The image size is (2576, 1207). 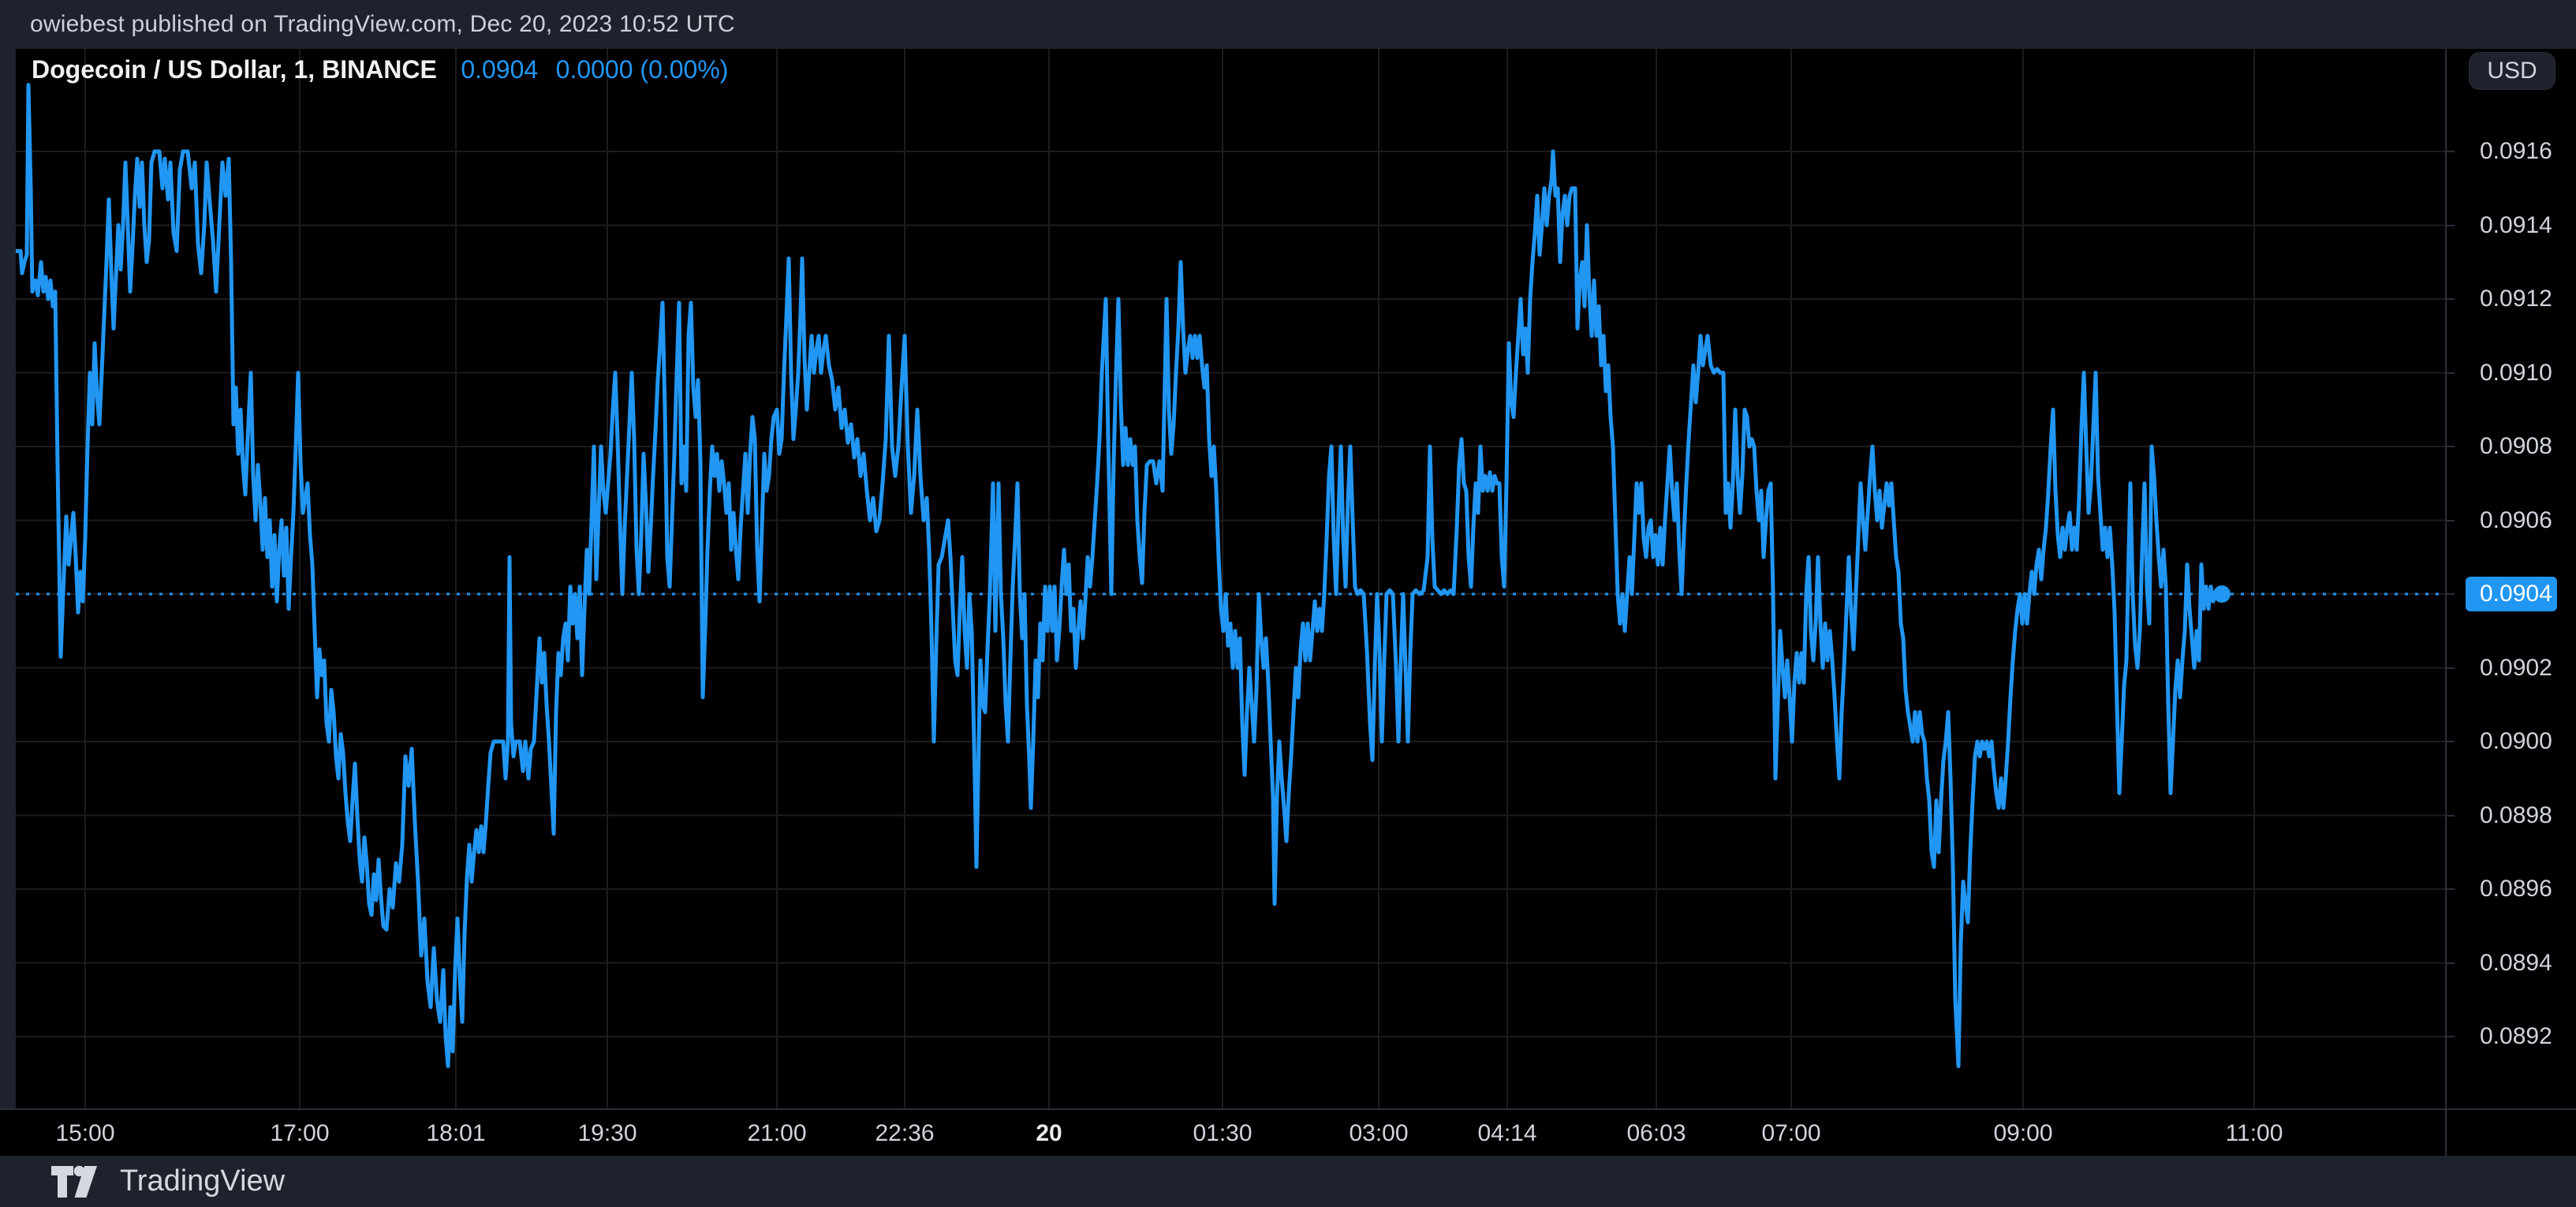 What do you see at coordinates (2023, 1133) in the screenshot?
I see `time-axis-label: 09:00` at bounding box center [2023, 1133].